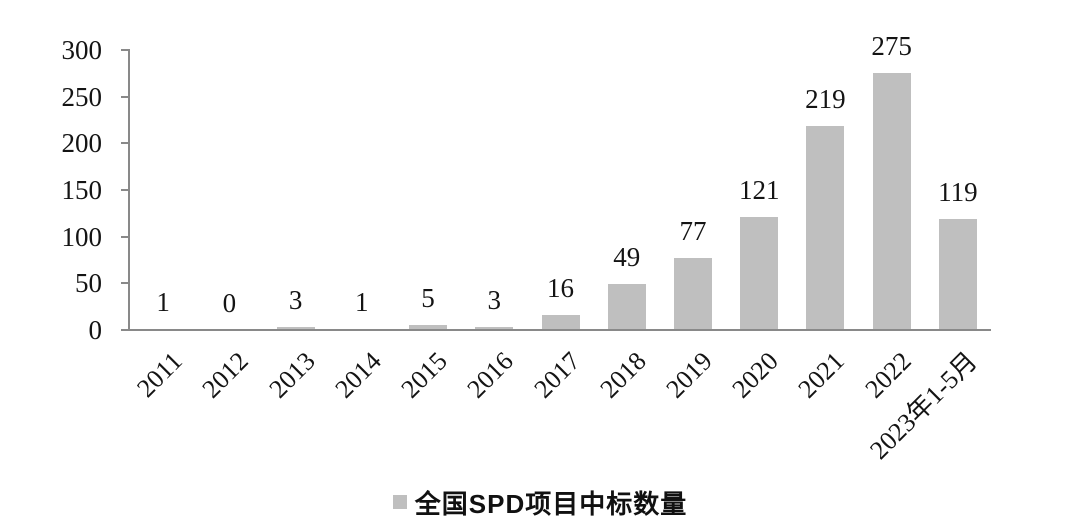 Image resolution: width=1080 pixels, height=531 pixels. Describe the element at coordinates (424, 375) in the screenshot. I see `x-axis-category-label: 2015` at that location.